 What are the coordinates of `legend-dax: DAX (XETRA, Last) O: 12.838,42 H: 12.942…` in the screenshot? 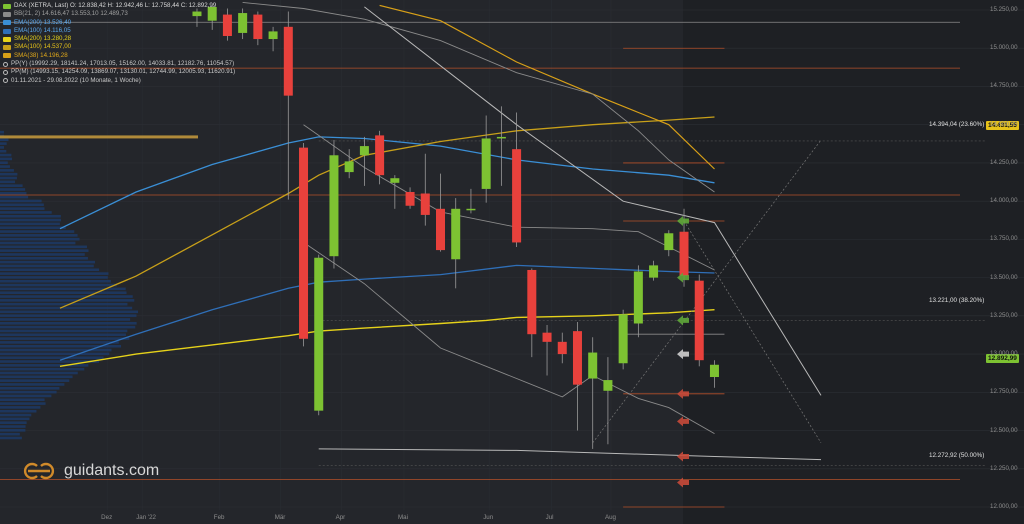 It's located at (115, 6).